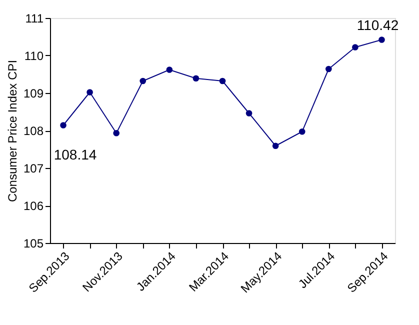 The image size is (419, 325). Describe the element at coordinates (34, 56) in the screenshot. I see `y-tick-label: 110` at that location.